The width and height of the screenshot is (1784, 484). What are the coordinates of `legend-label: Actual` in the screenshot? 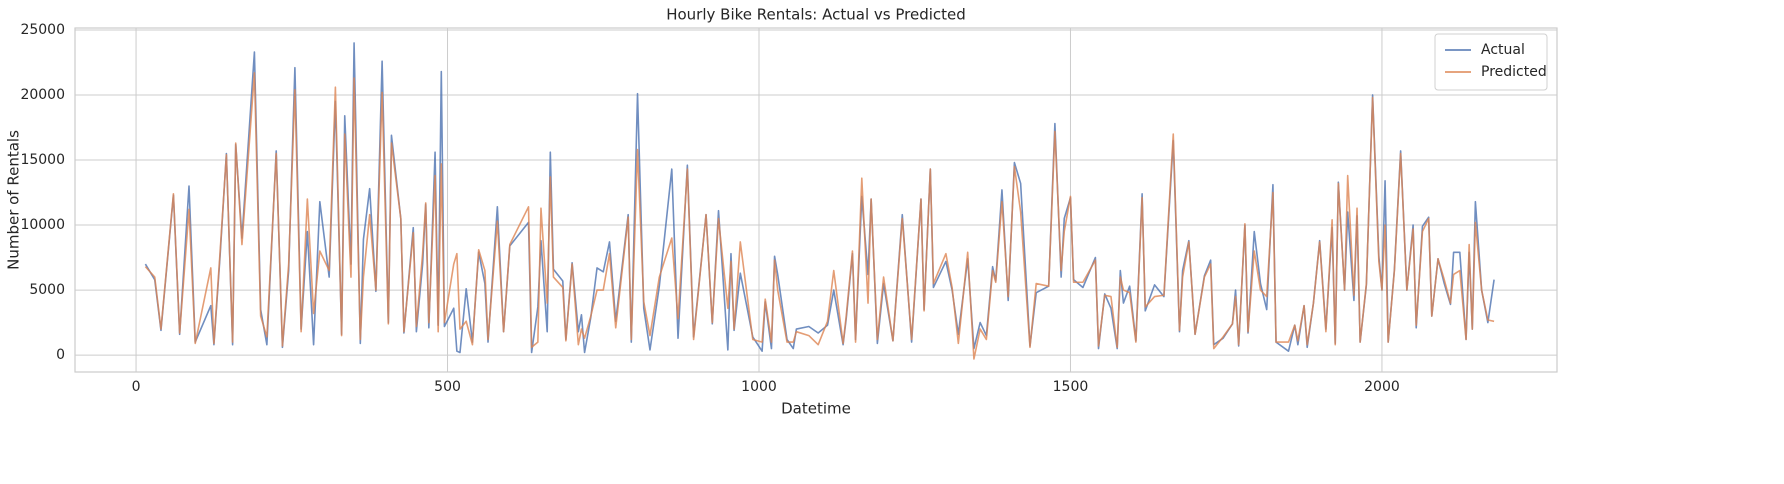 It's located at (1503, 50).